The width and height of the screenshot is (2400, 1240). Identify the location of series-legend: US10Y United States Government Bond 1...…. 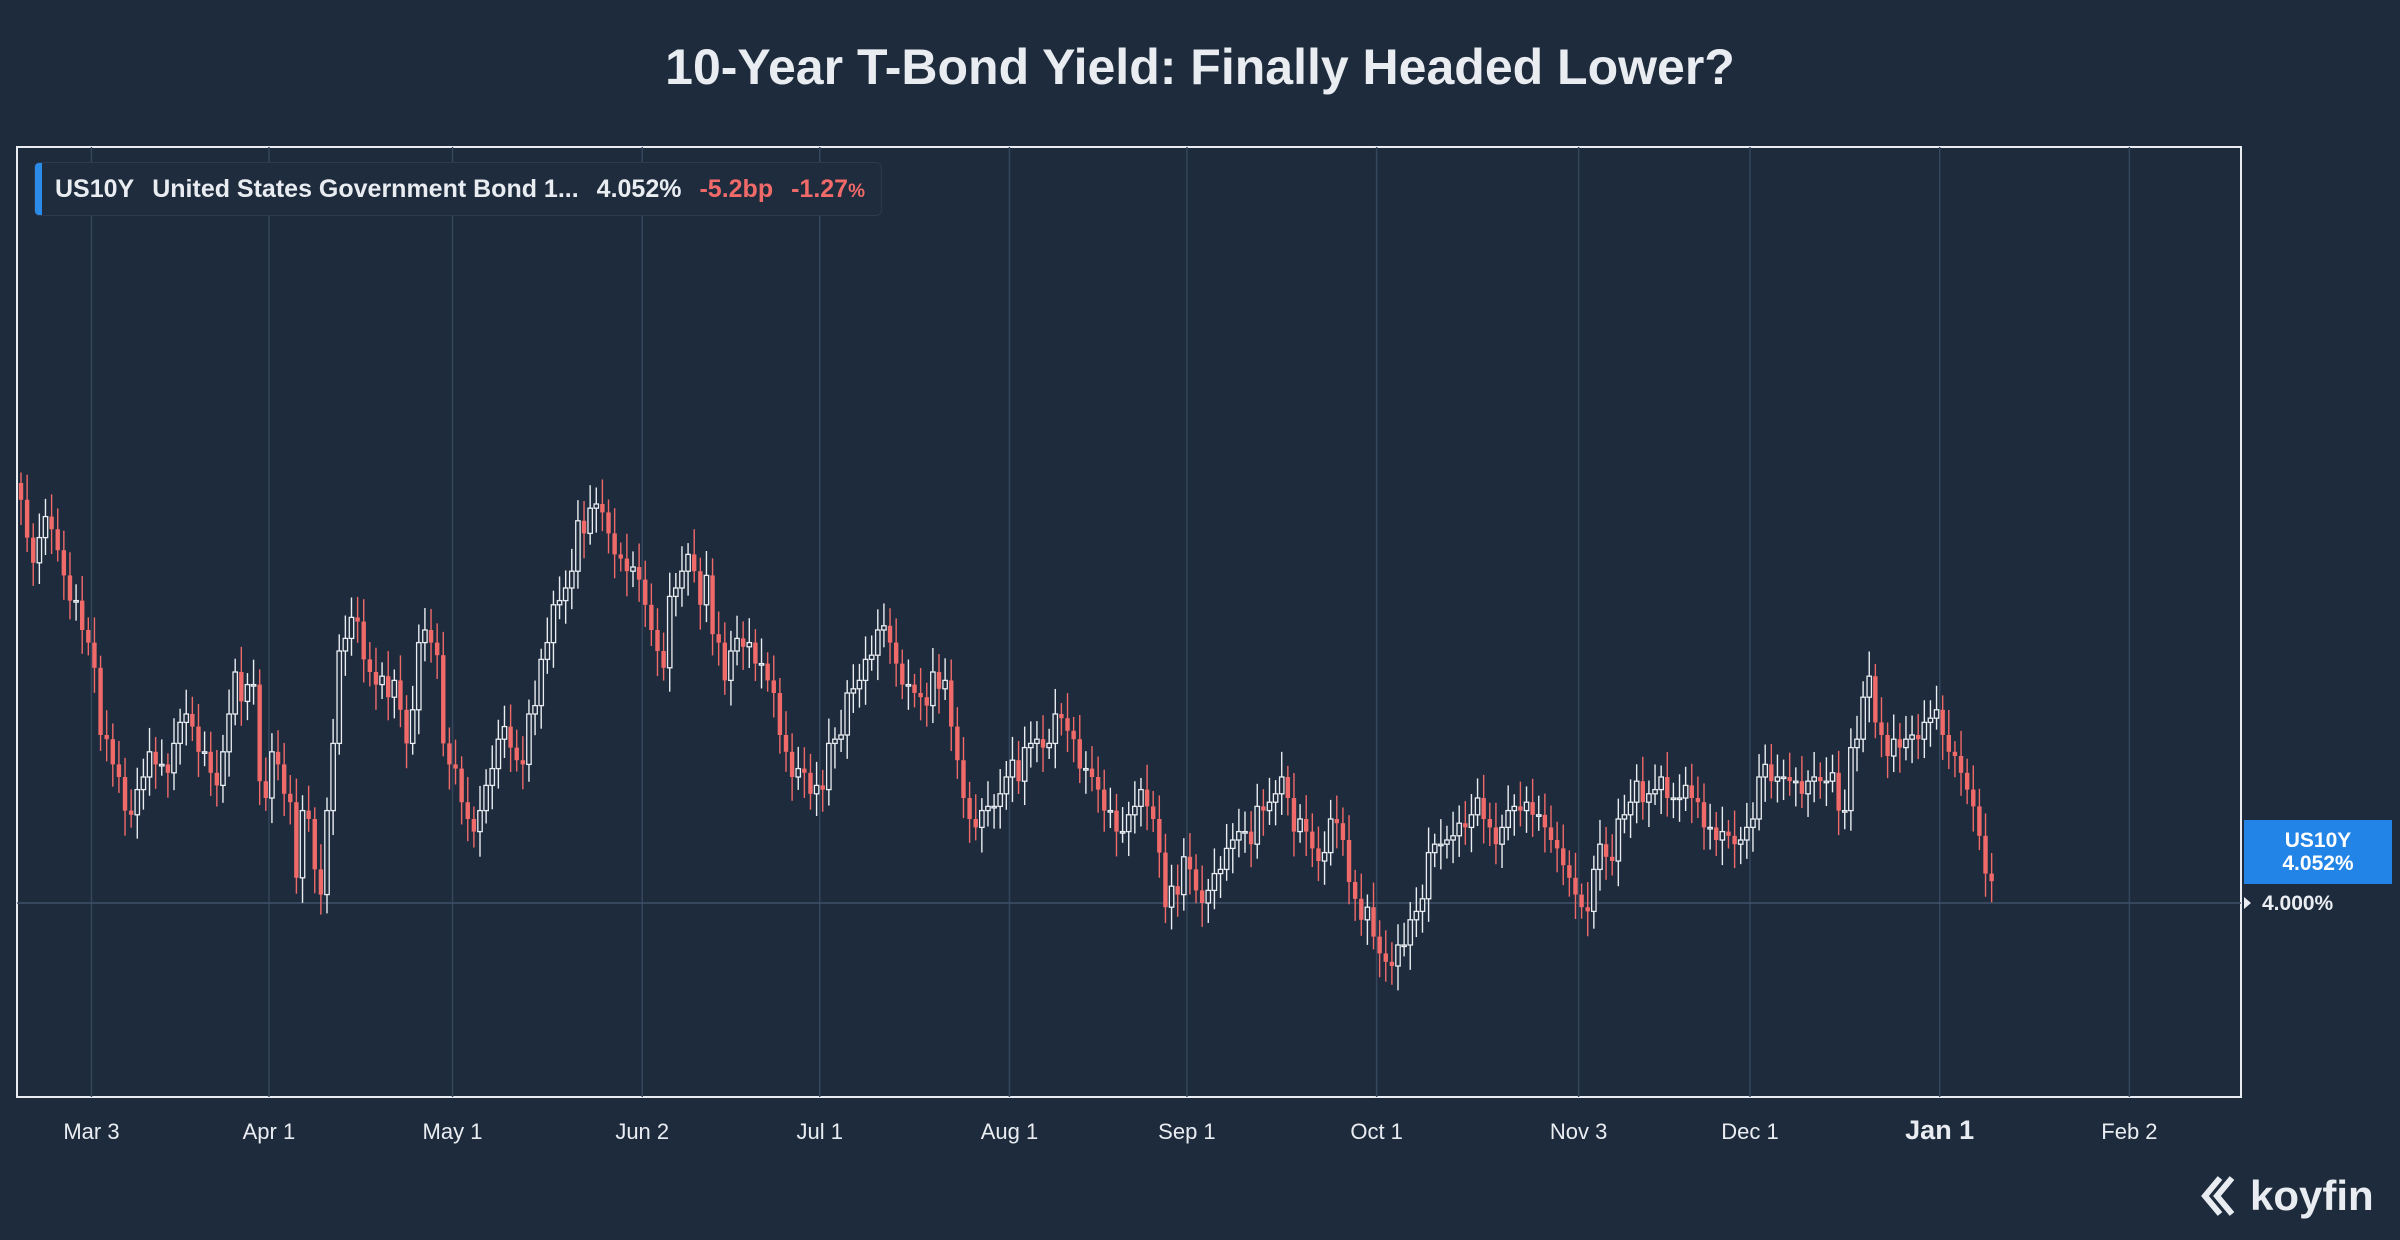
(458, 189).